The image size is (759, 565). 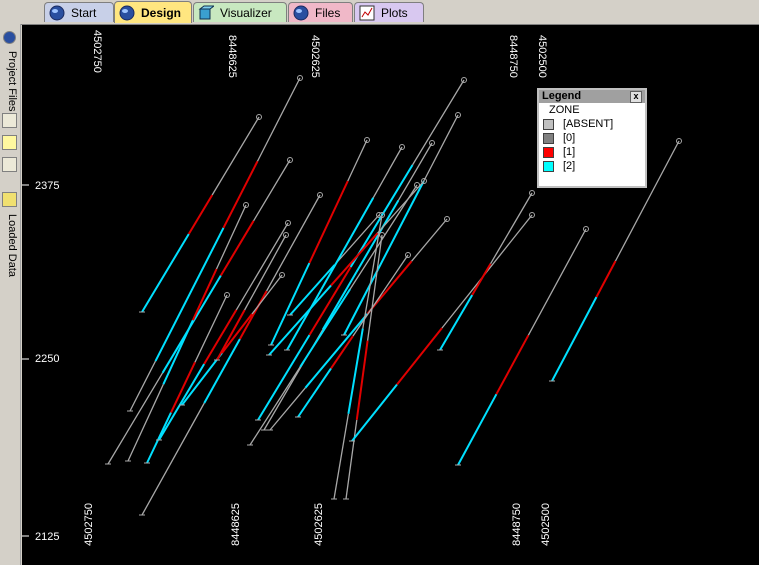 What do you see at coordinates (569, 152) in the screenshot?
I see `legend-item-label: [1]` at bounding box center [569, 152].